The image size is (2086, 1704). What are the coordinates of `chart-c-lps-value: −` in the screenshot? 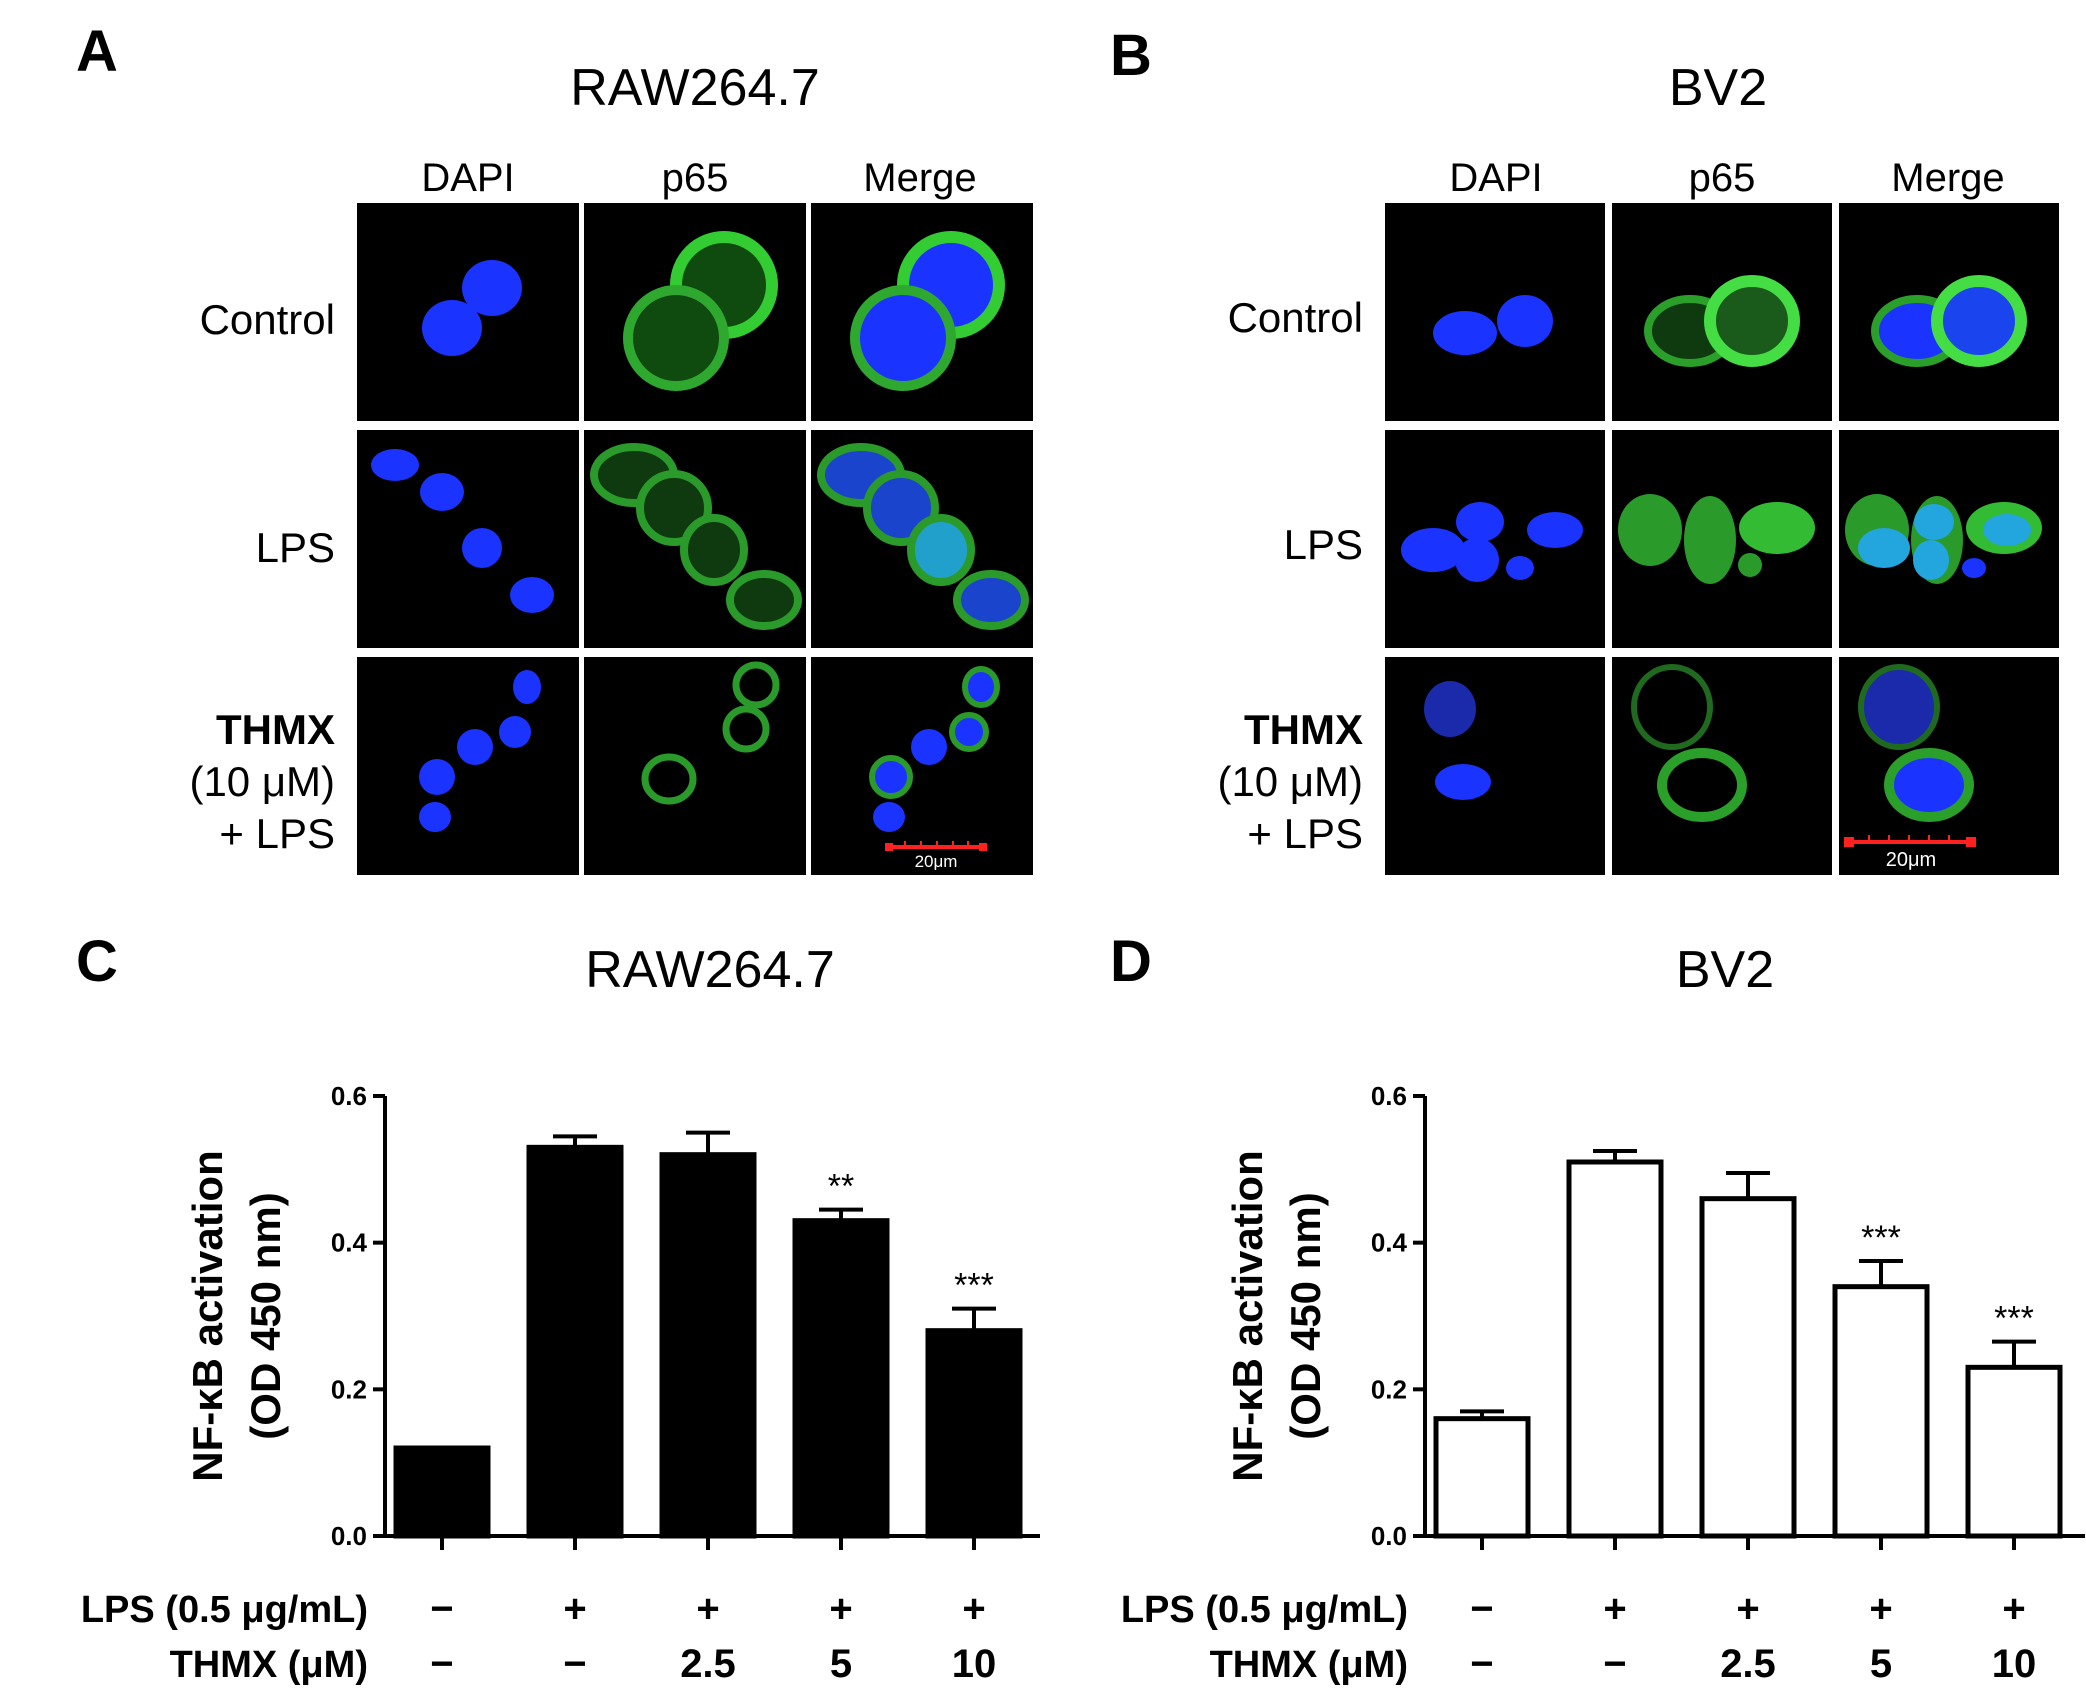 It's located at (441, 1609).